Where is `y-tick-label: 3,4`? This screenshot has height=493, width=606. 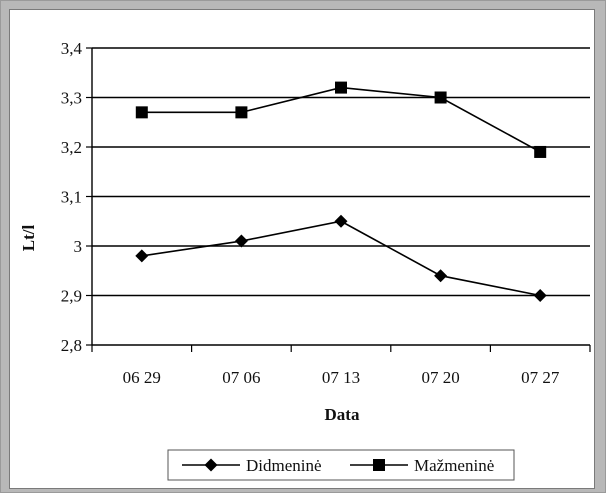 y-tick-label: 3,4 is located at coordinates (72, 48).